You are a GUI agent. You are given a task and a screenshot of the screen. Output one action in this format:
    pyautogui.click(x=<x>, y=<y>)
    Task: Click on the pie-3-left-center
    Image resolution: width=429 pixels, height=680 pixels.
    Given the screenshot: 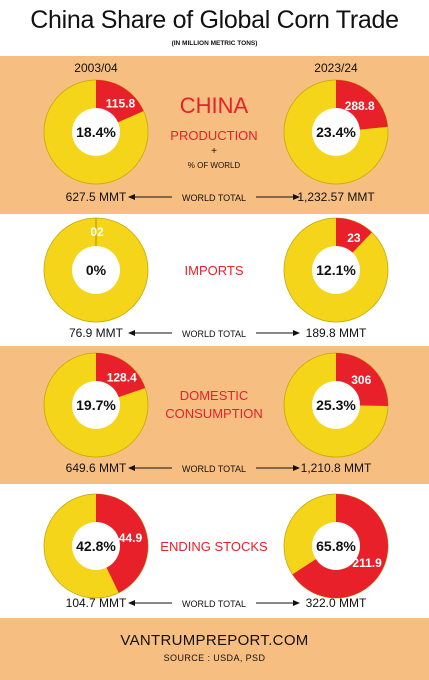 What is the action you would take?
    pyautogui.click(x=96, y=546)
    